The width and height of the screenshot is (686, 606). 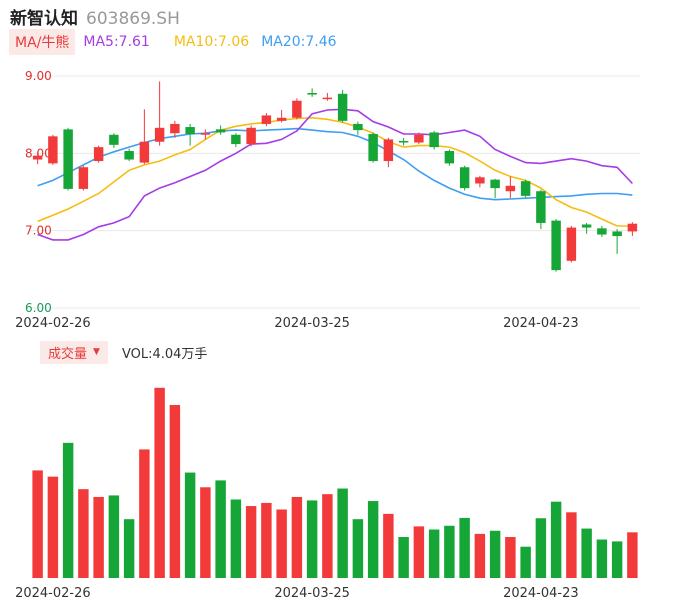 I want to click on ma-legend: MA/牛熊 MA5:7.61 MA10:7.06 MA20:7.46, so click(x=173, y=42).